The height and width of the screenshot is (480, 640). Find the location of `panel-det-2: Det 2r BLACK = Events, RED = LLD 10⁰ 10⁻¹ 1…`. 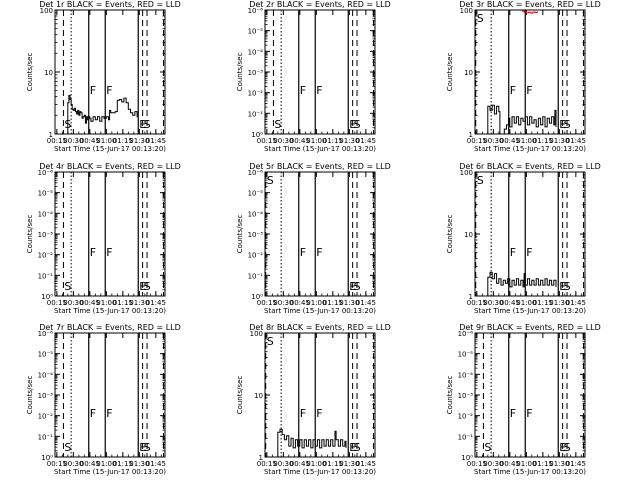

panel-det-2: Det 2r BLACK = Events, RED = LLD 10⁰ 10⁻¹ 1… is located at coordinates (313, 76).